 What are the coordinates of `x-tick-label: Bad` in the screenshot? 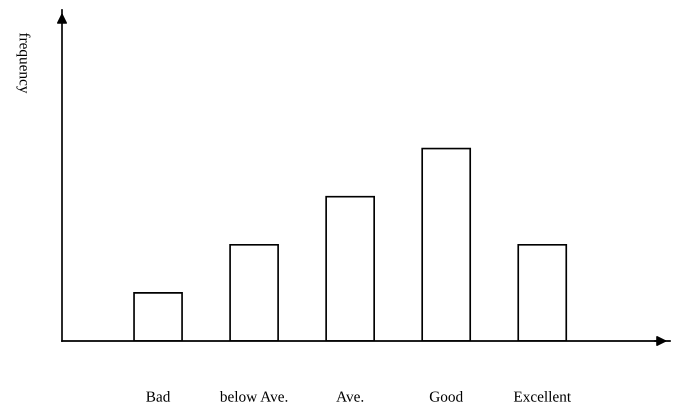 It's located at (158, 396).